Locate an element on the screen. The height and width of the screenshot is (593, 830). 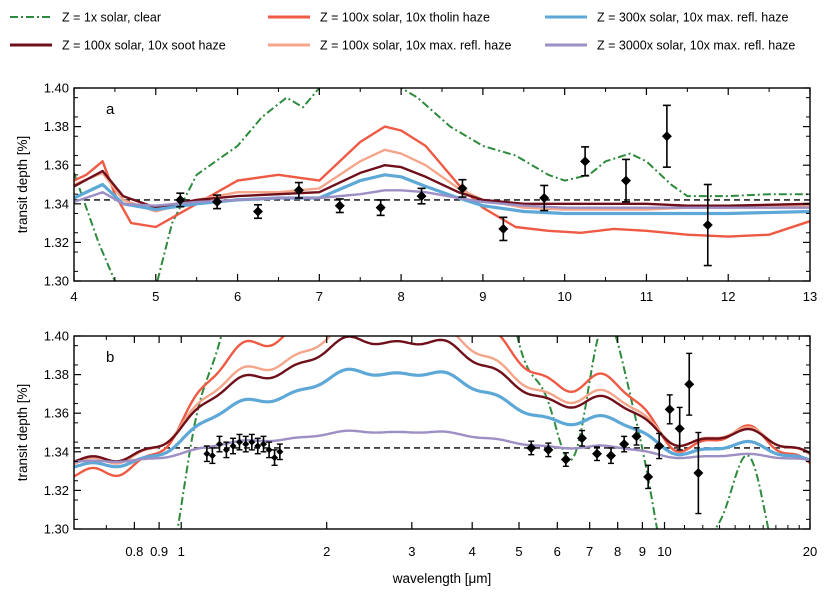
series-a-soot100 is located at coordinates (442, 186).